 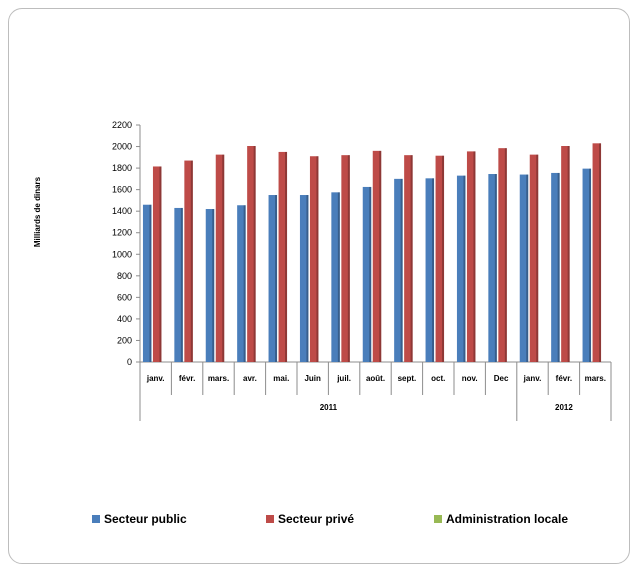 I want to click on legend-item-private: Secteur privé, so click(x=310, y=519).